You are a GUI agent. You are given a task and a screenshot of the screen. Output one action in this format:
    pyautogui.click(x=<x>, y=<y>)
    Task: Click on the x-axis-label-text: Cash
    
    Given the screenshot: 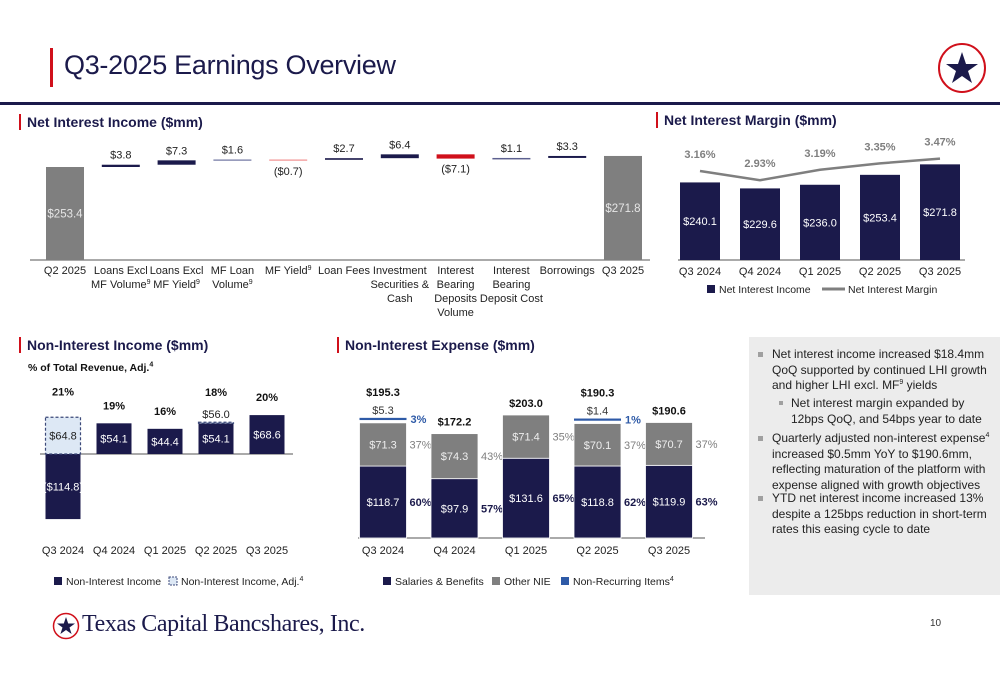 What is the action you would take?
    pyautogui.click(x=400, y=299)
    